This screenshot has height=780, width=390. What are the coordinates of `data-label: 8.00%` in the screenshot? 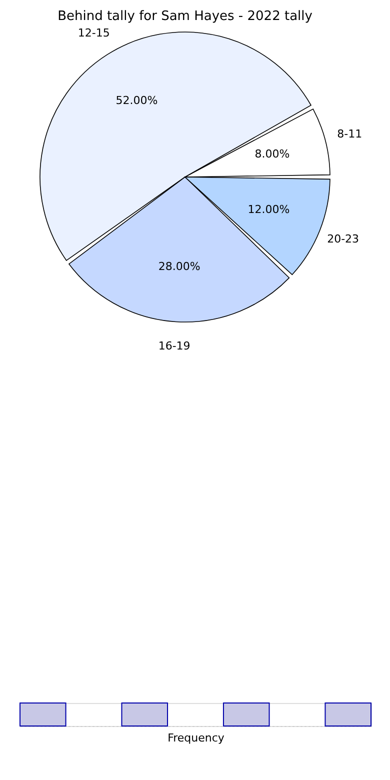 It's located at (272, 154).